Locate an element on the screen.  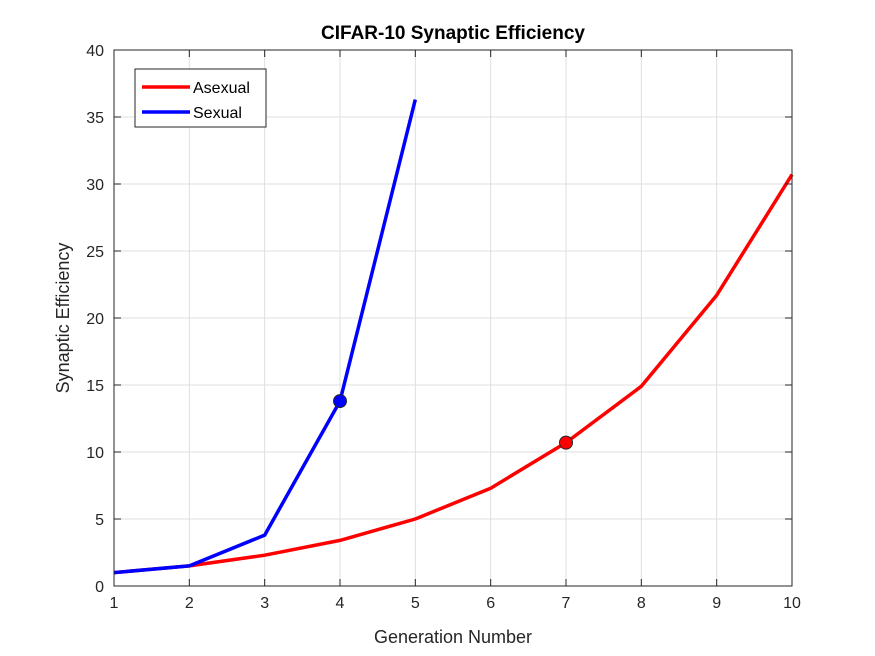
legend-label-sexual: Sexual is located at coordinates (217, 113).